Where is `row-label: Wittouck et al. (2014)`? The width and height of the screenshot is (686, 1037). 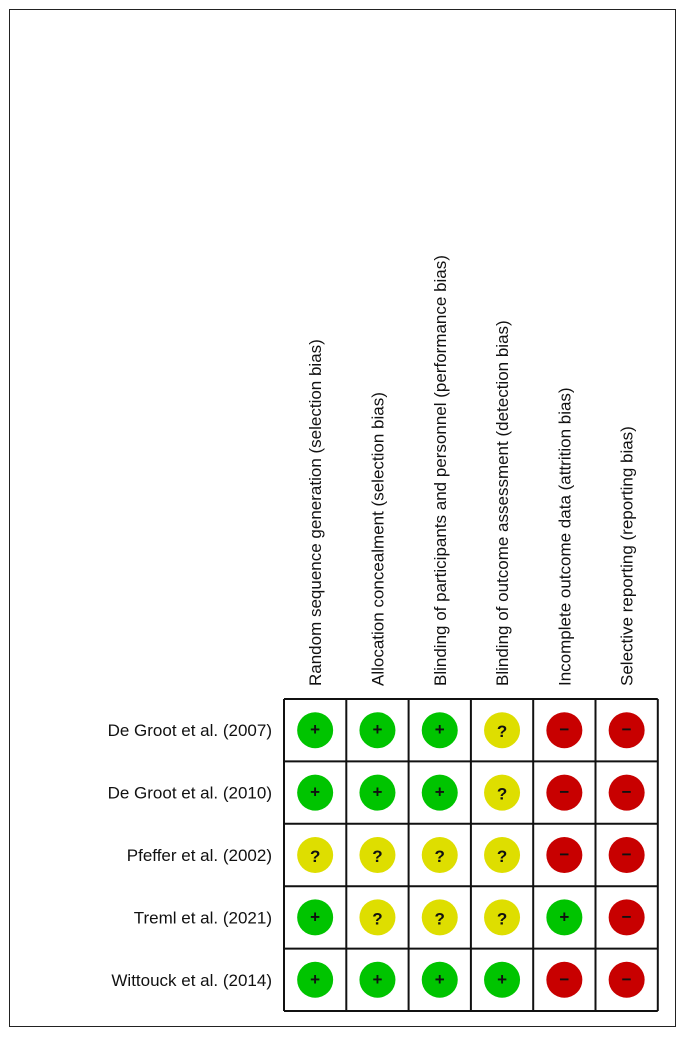
row-label: Wittouck et al. (2014) is located at coordinates (191, 980).